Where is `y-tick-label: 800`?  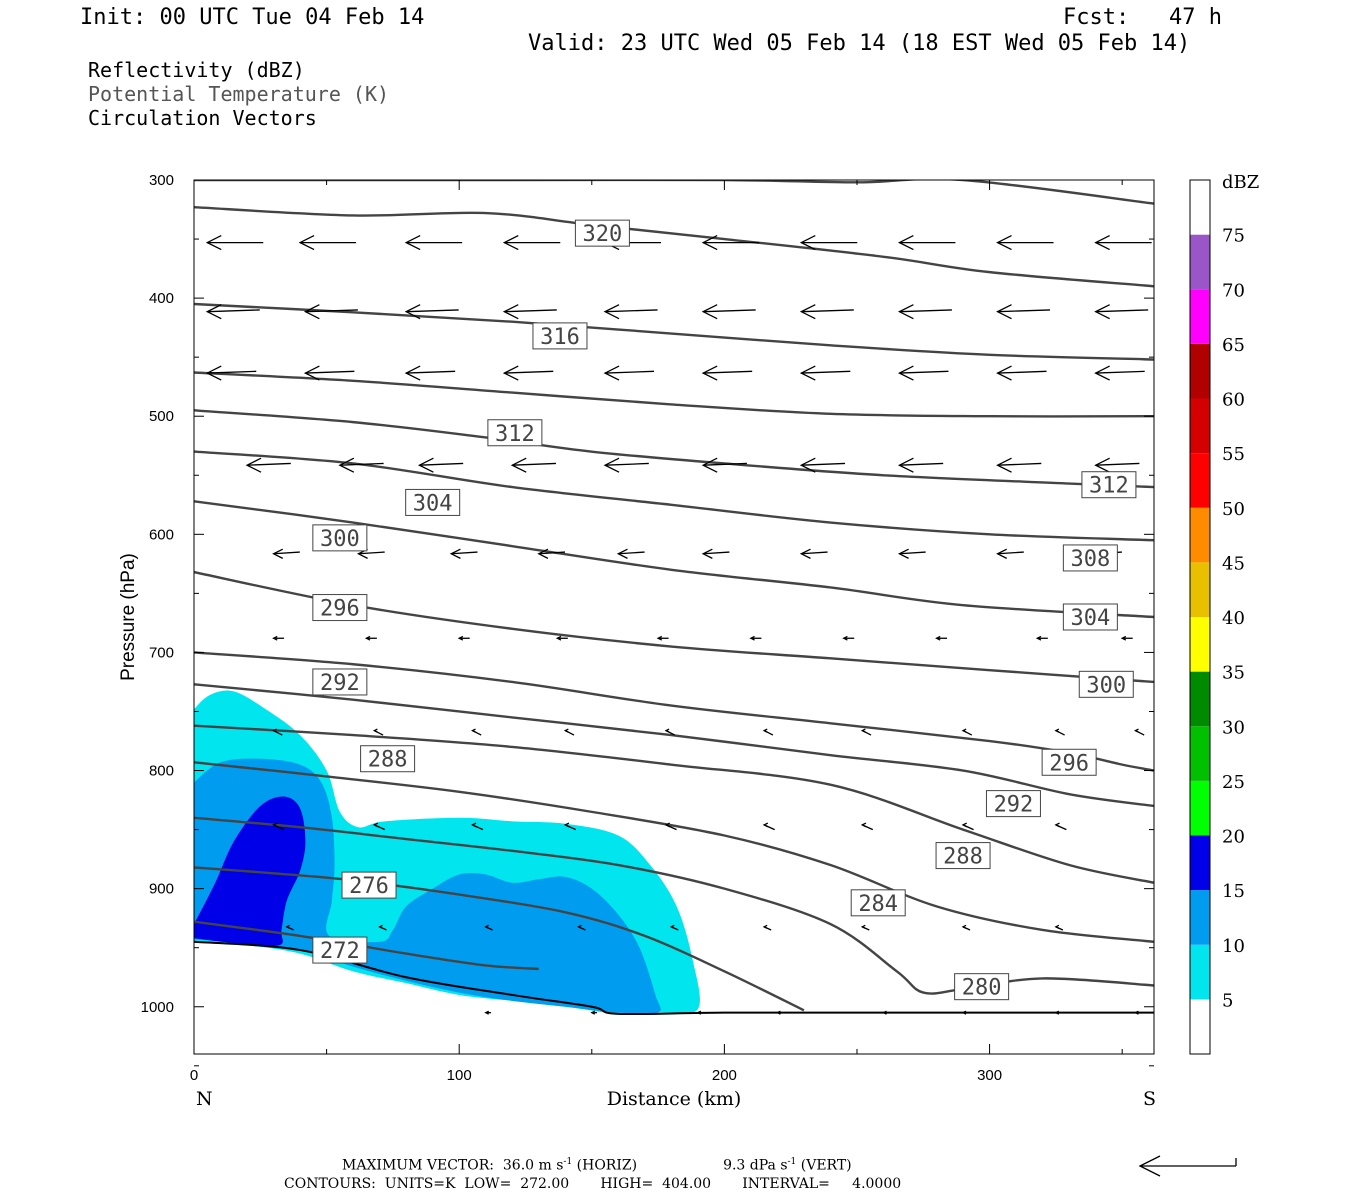
y-tick-label: 800 is located at coordinates (161, 771).